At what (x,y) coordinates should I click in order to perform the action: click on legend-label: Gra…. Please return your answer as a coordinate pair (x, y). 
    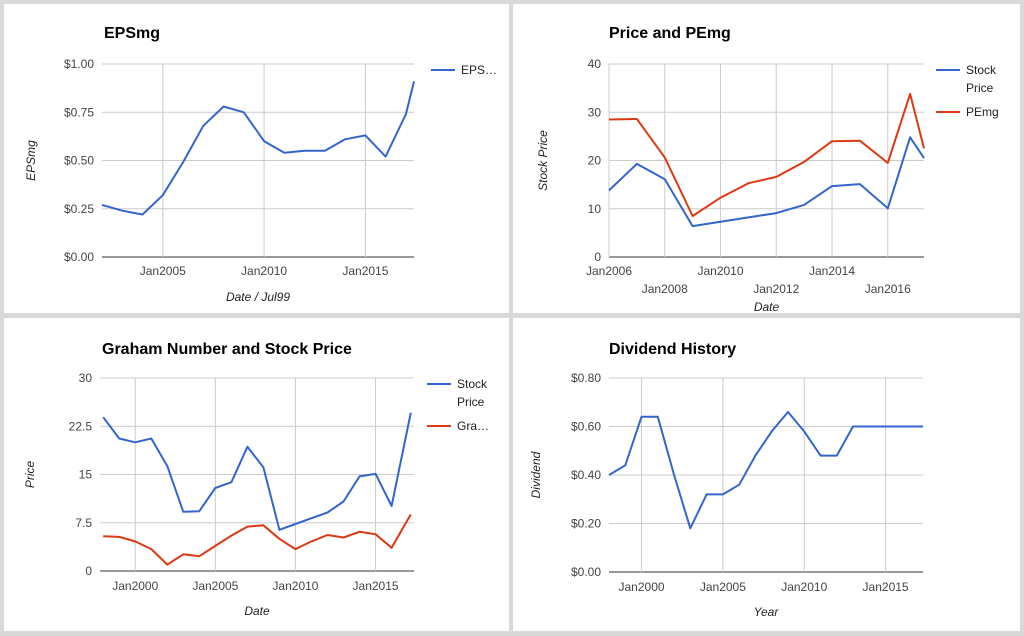
    Looking at the image, I should click on (473, 426).